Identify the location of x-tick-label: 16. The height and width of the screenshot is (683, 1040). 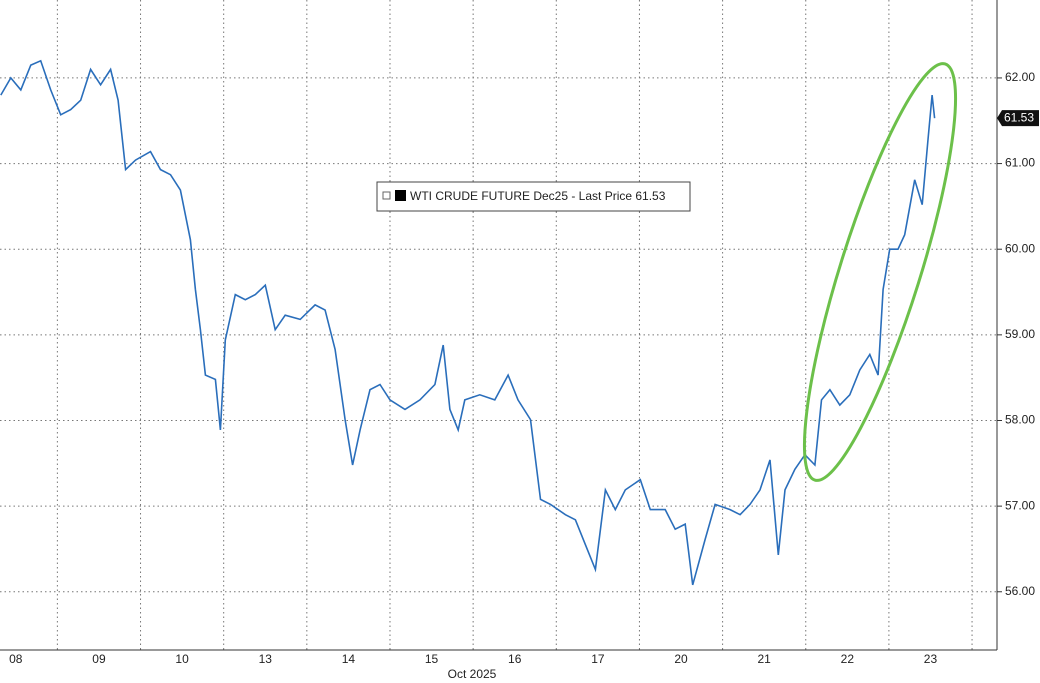
(515, 659).